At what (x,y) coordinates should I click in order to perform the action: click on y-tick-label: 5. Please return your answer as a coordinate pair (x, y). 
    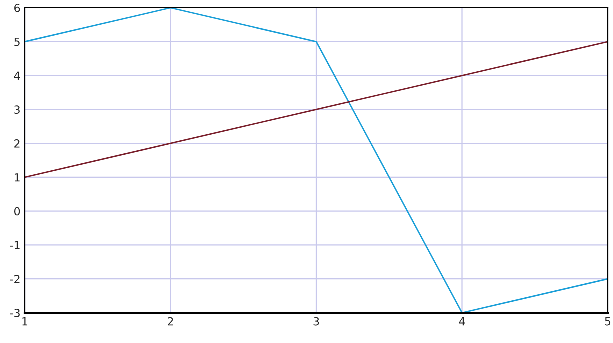
    Looking at the image, I should click on (17, 42).